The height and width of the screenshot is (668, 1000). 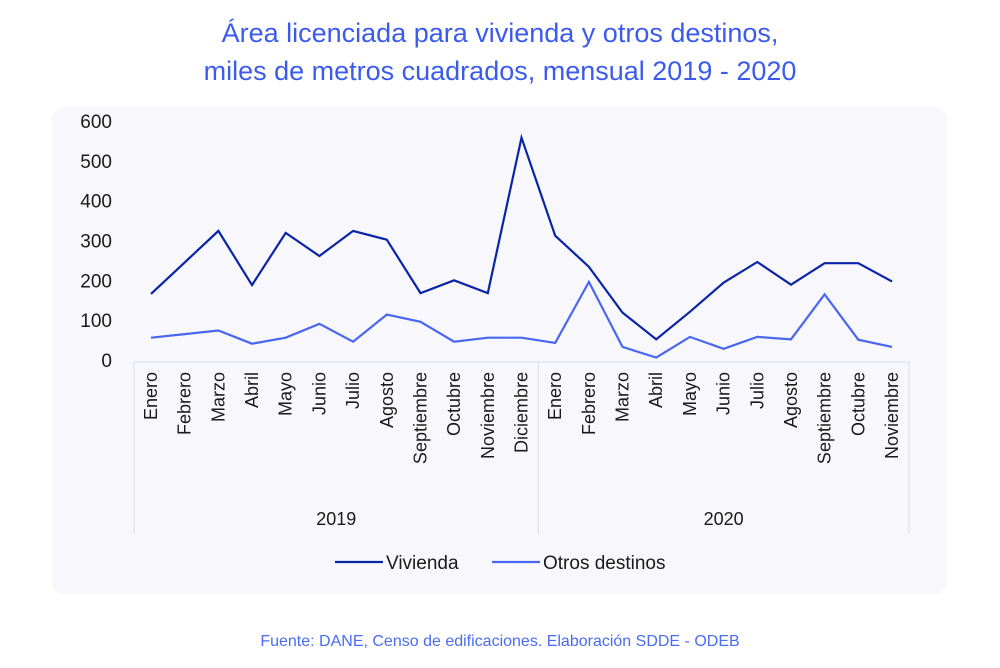 I want to click on x-group-label: 2019, so click(x=336, y=519).